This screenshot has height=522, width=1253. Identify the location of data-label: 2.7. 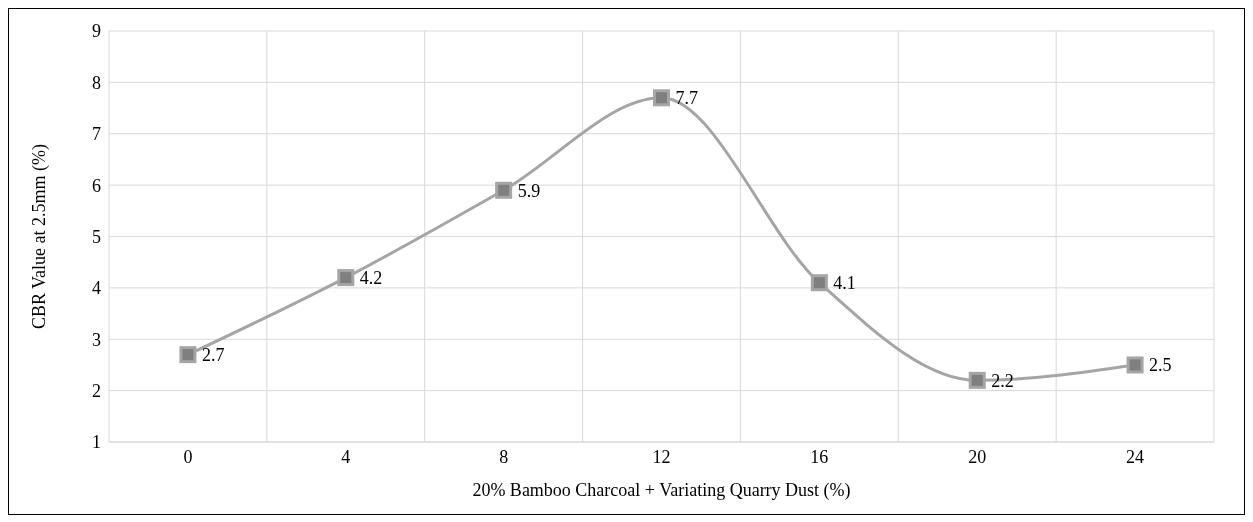
(213, 355).